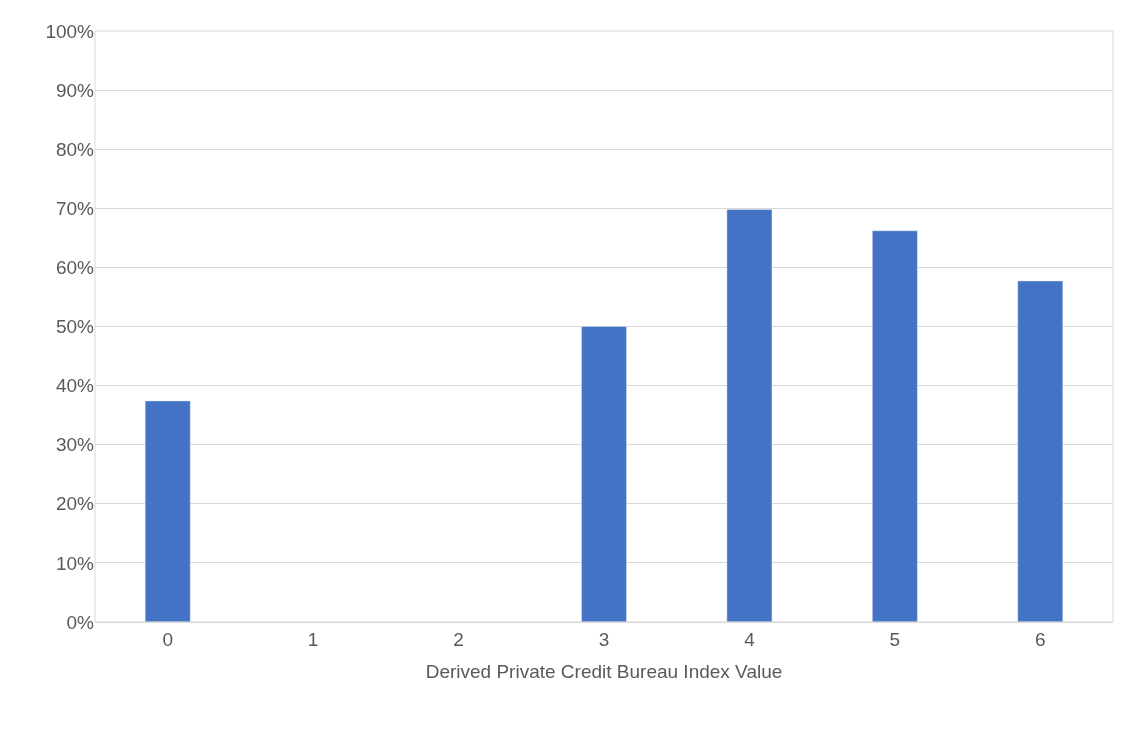 The width and height of the screenshot is (1145, 740). What do you see at coordinates (75, 149) in the screenshot?
I see `y-tick-label: 80%` at bounding box center [75, 149].